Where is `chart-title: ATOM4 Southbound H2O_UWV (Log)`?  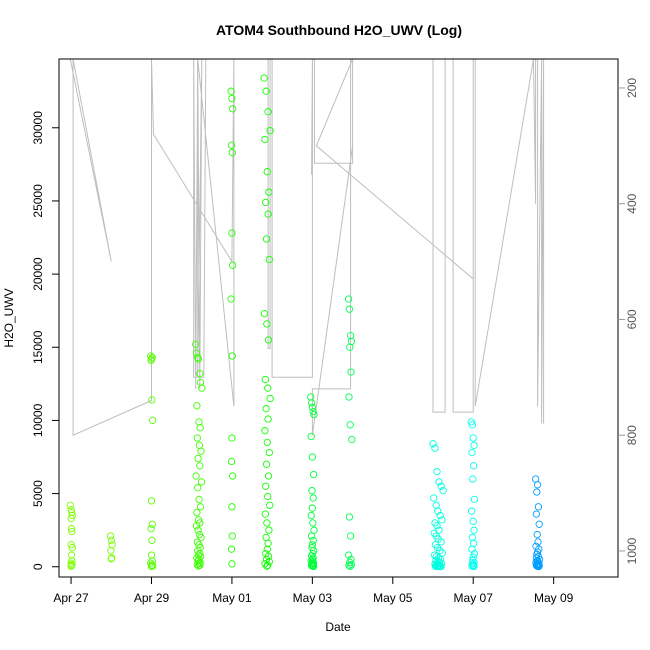
chart-title: ATOM4 Southbound H2O_UWV (Log) is located at coordinates (339, 30).